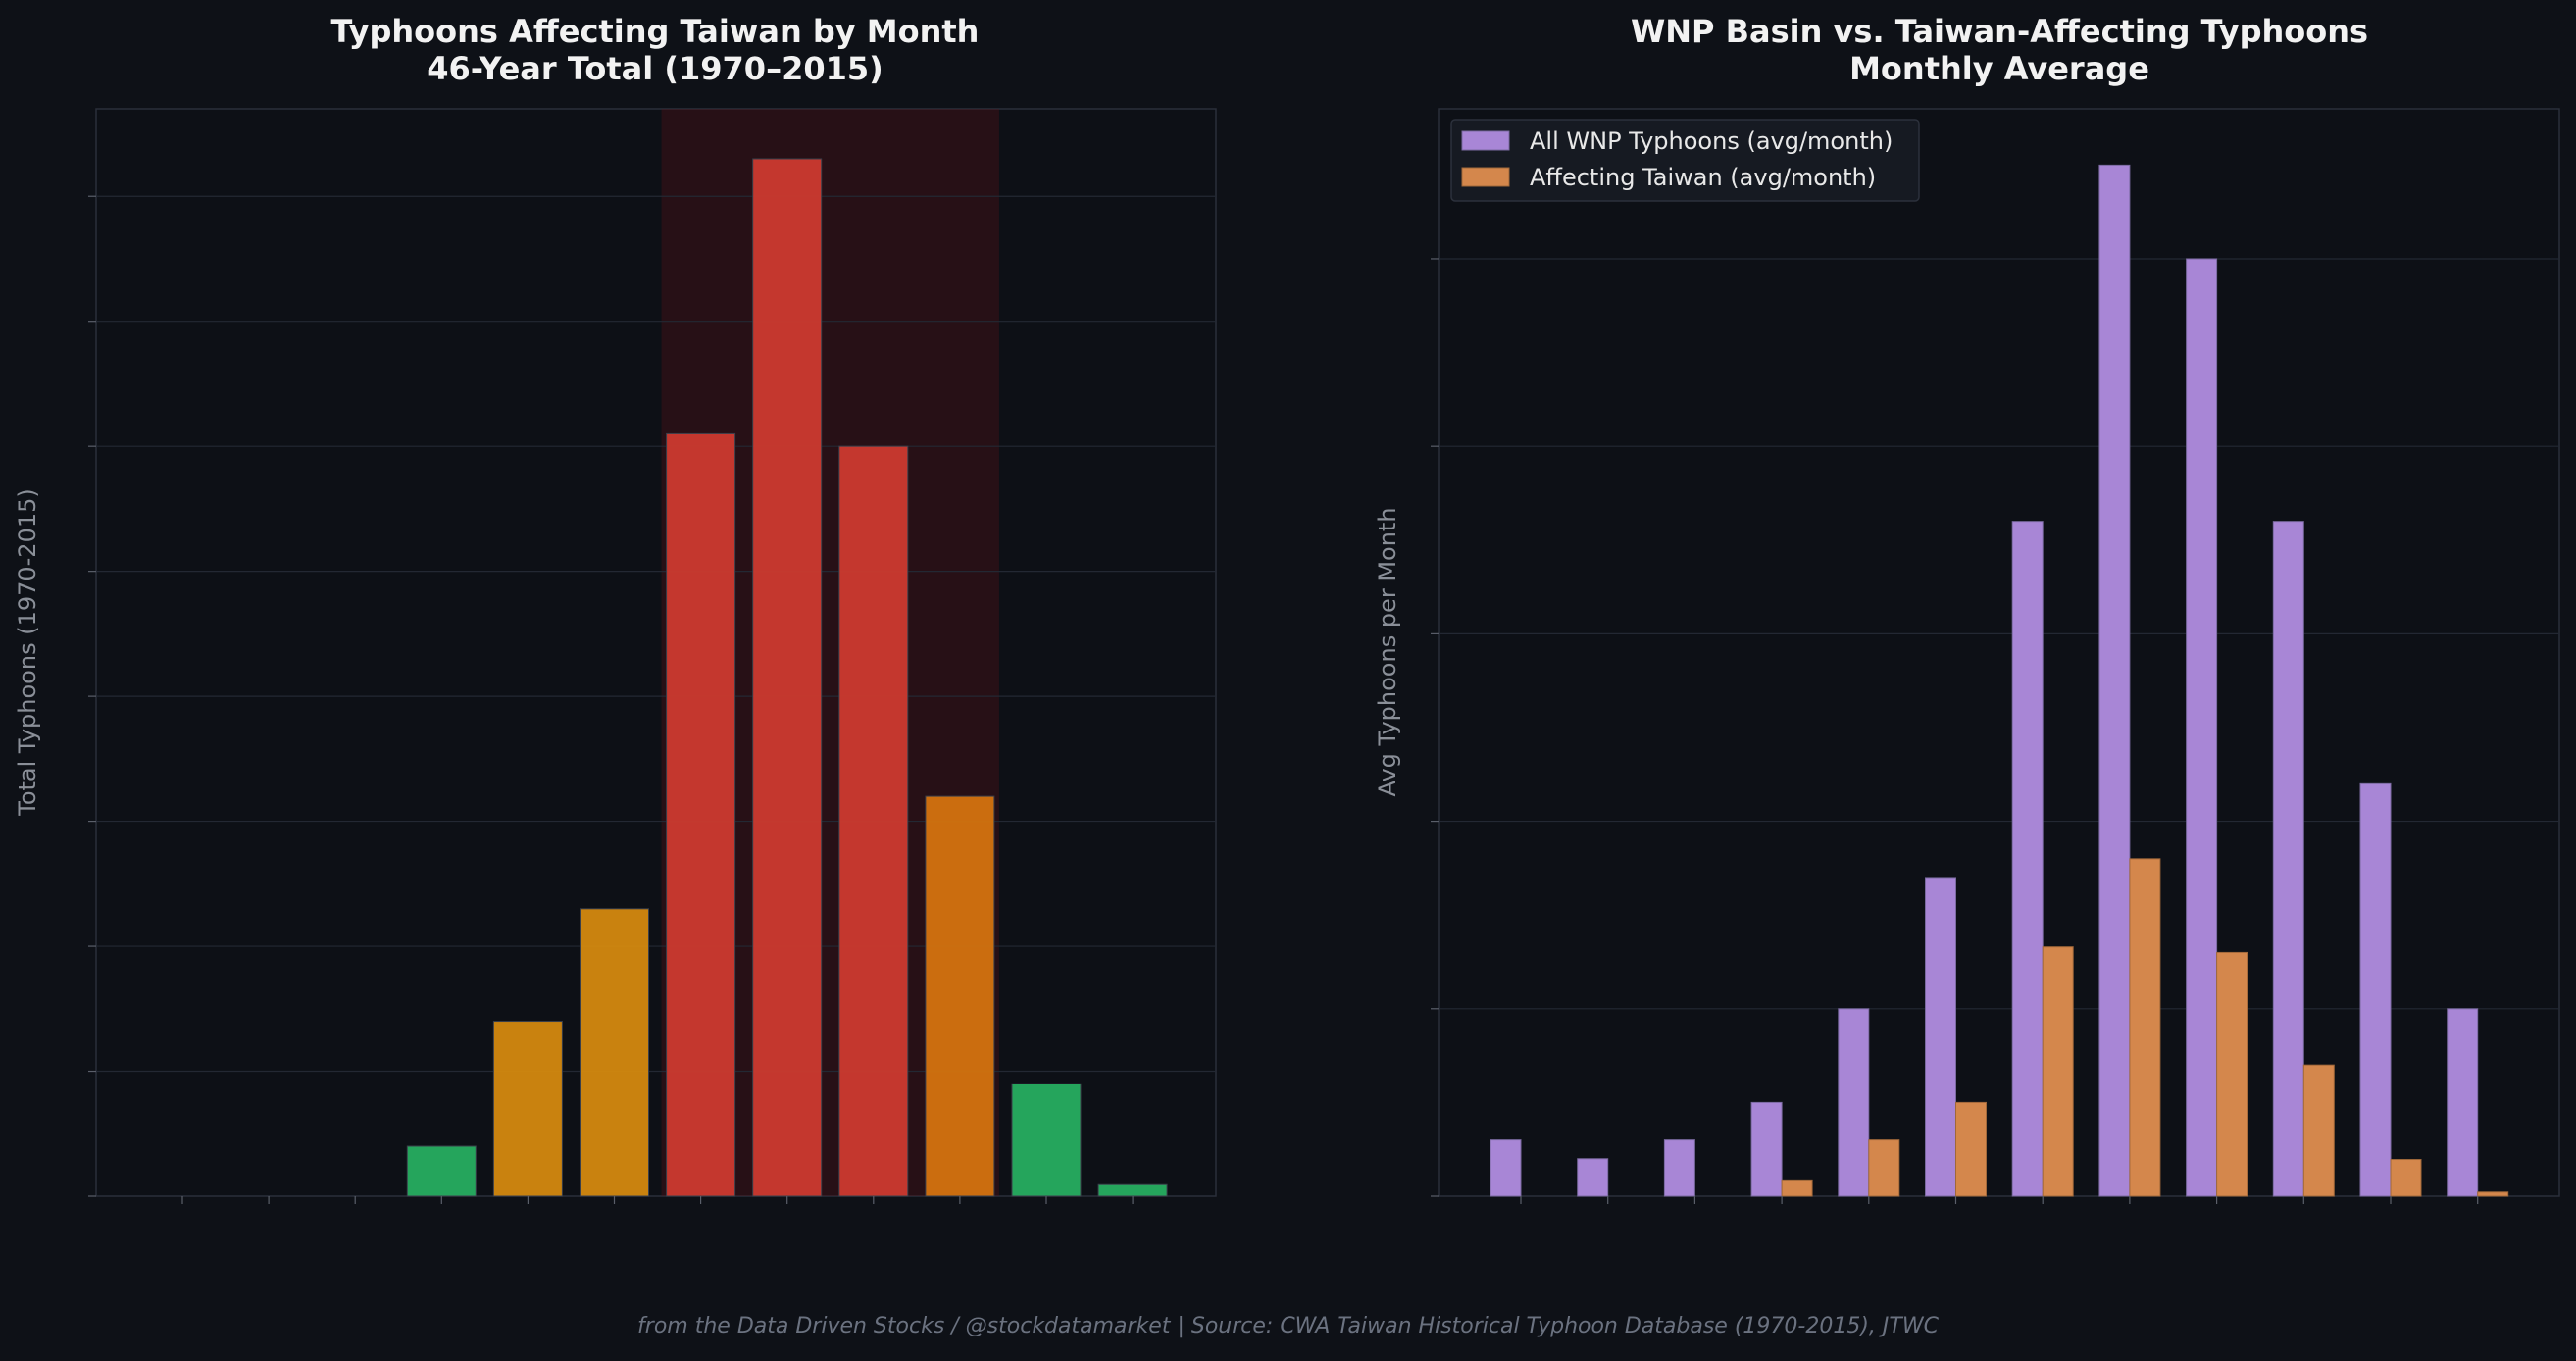 Image resolution: width=2576 pixels, height=1361 pixels. Describe the element at coordinates (2375, 990) in the screenshot. I see `right-bar-wnp-nov` at that location.